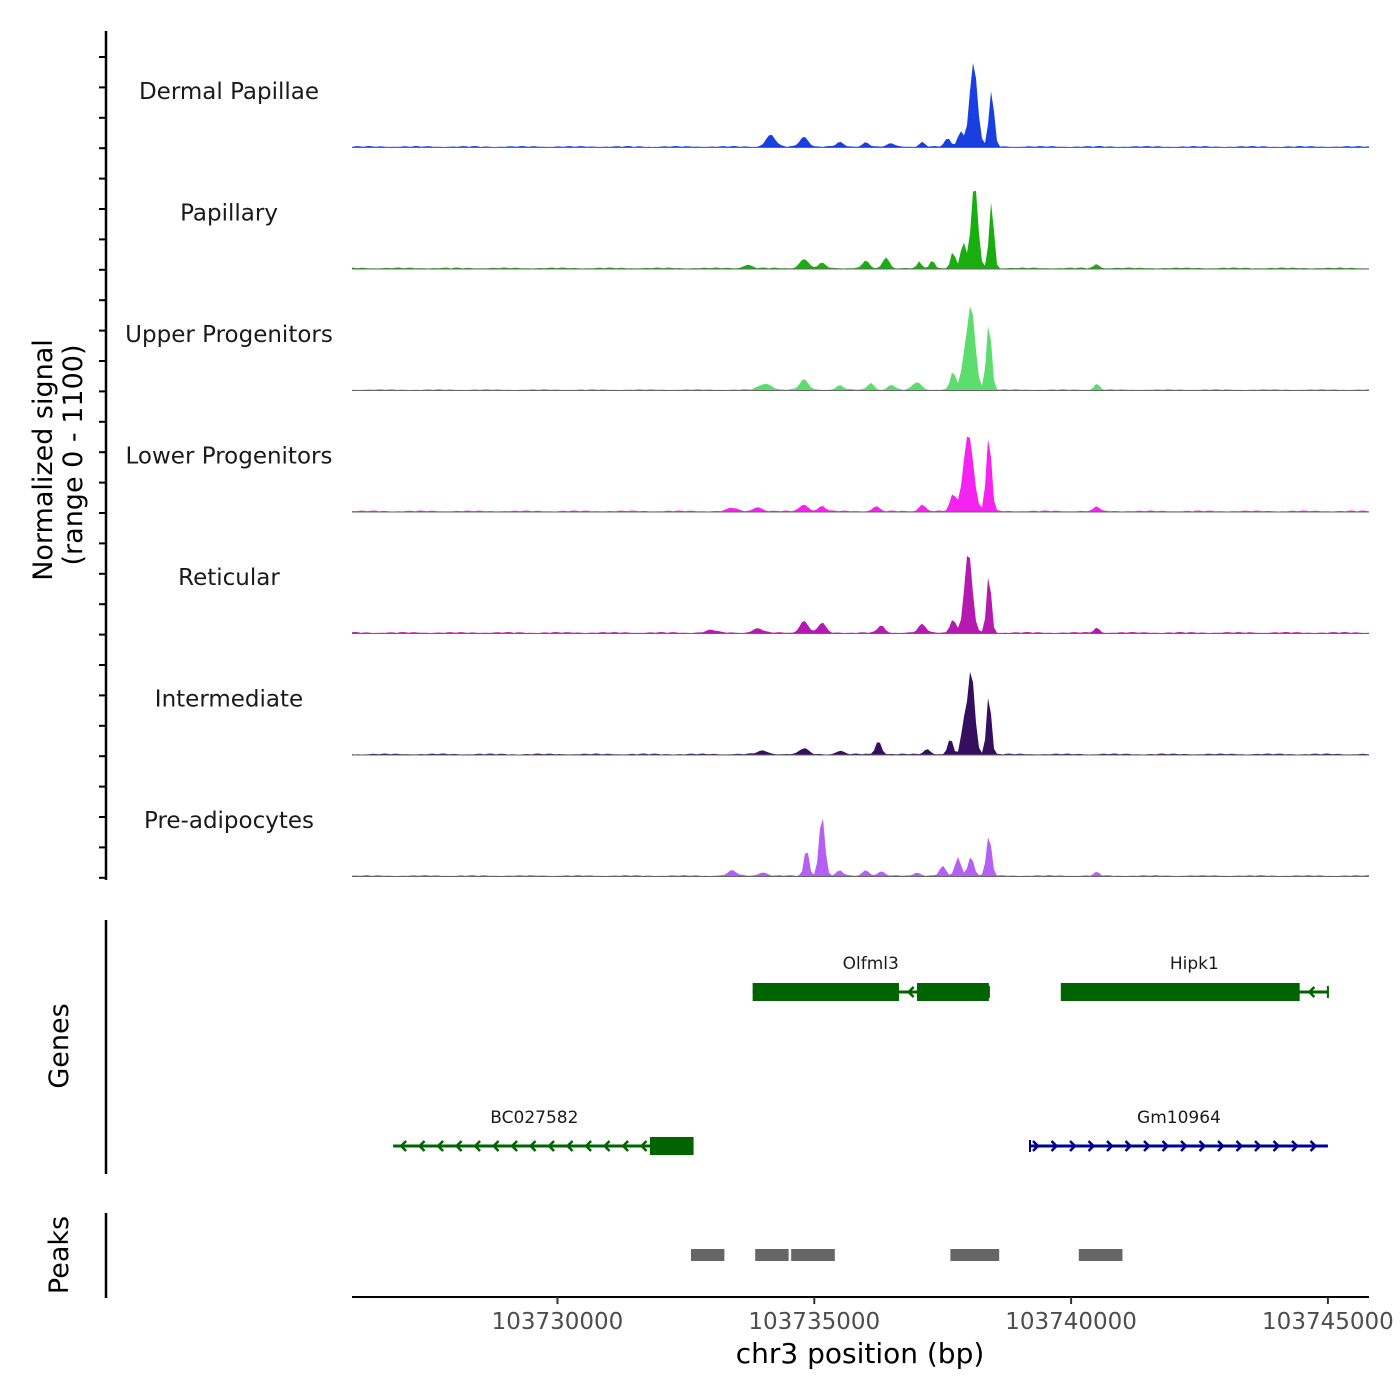 The image size is (1400, 1400). Describe the element at coordinates (229, 214) in the screenshot. I see `track-label: Papillary` at that location.